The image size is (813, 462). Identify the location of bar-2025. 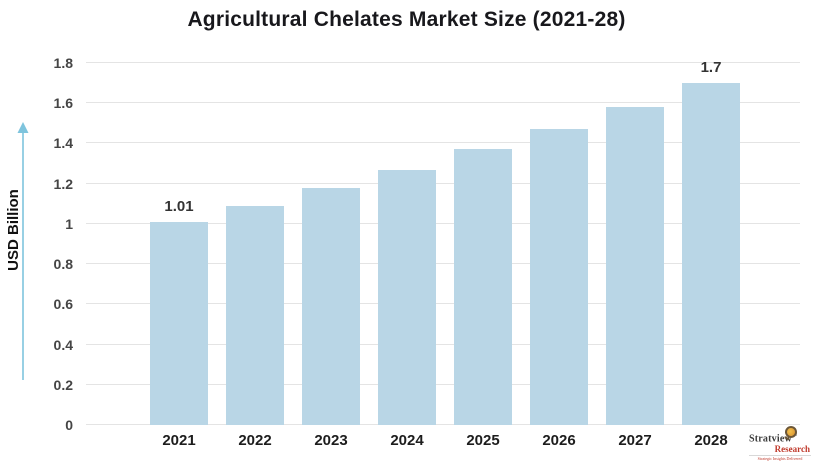
(483, 287).